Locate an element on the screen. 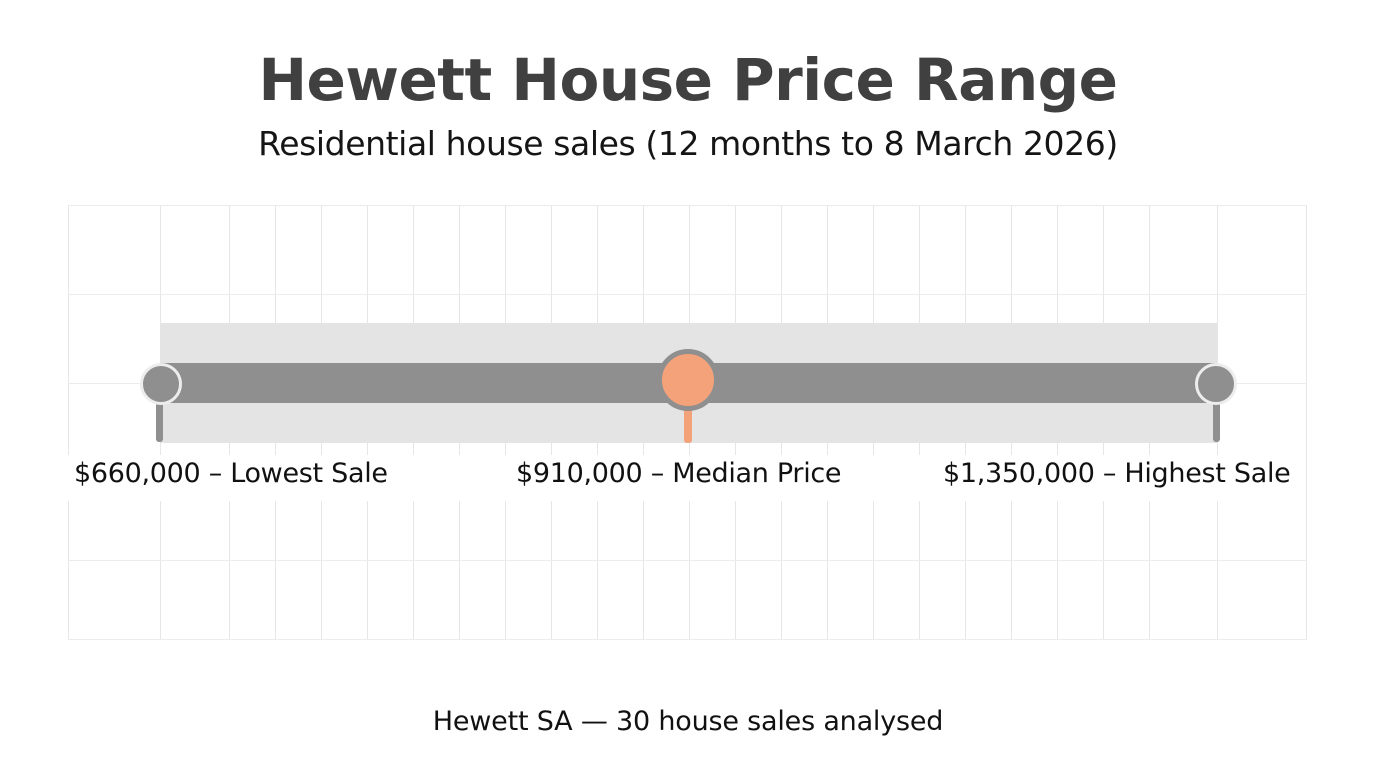 This screenshot has width=1376, height=768. low-label: $660,000 – Lowest Sale is located at coordinates (231, 473).